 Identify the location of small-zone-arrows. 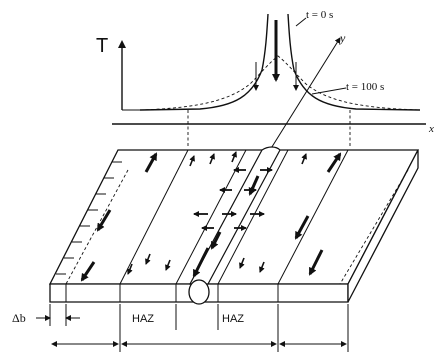
(217, 213).